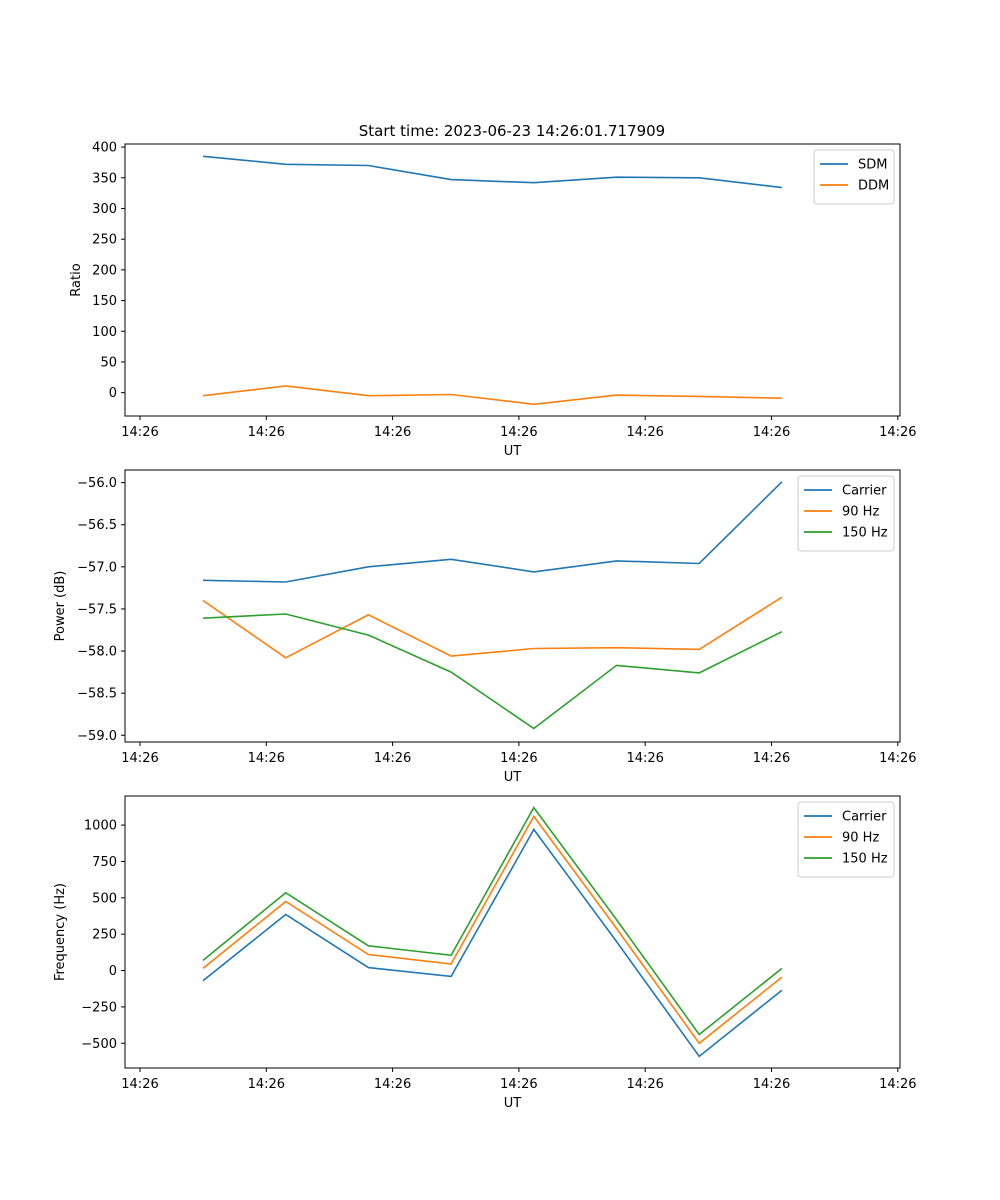 Image resolution: width=1000 pixels, height=1200 pixels. I want to click on legend-entry: SDM, so click(872, 165).